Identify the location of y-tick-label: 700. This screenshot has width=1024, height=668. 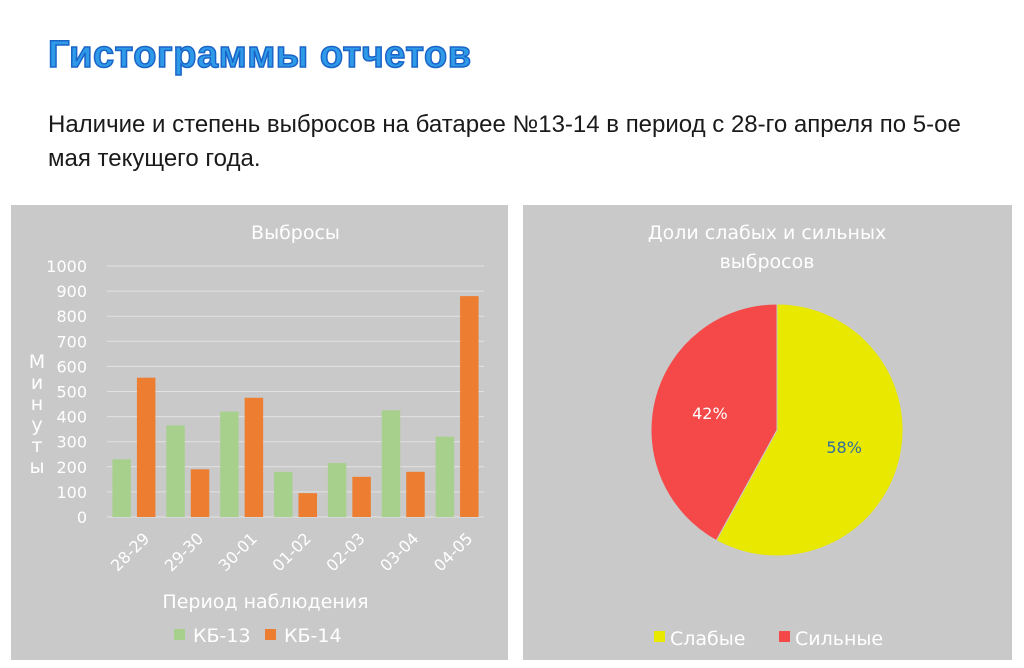
(71, 341).